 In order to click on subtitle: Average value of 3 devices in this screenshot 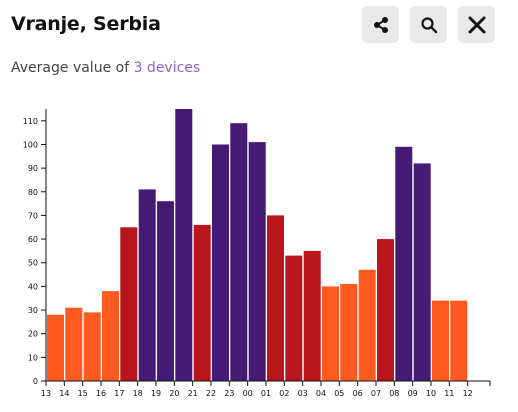, I will do `click(105, 68)`.